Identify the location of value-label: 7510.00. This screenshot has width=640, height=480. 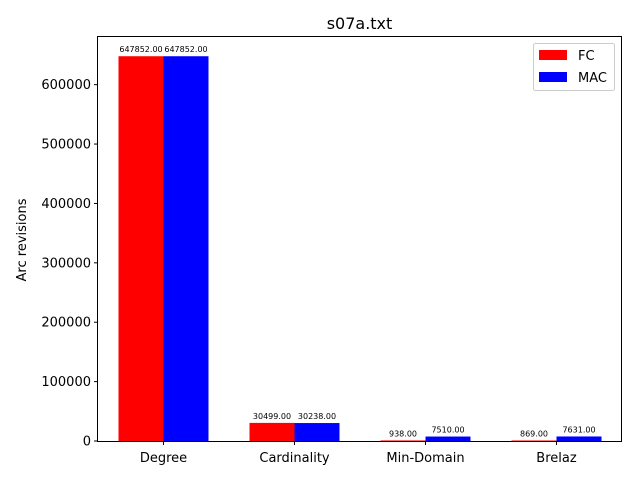
(447, 430).